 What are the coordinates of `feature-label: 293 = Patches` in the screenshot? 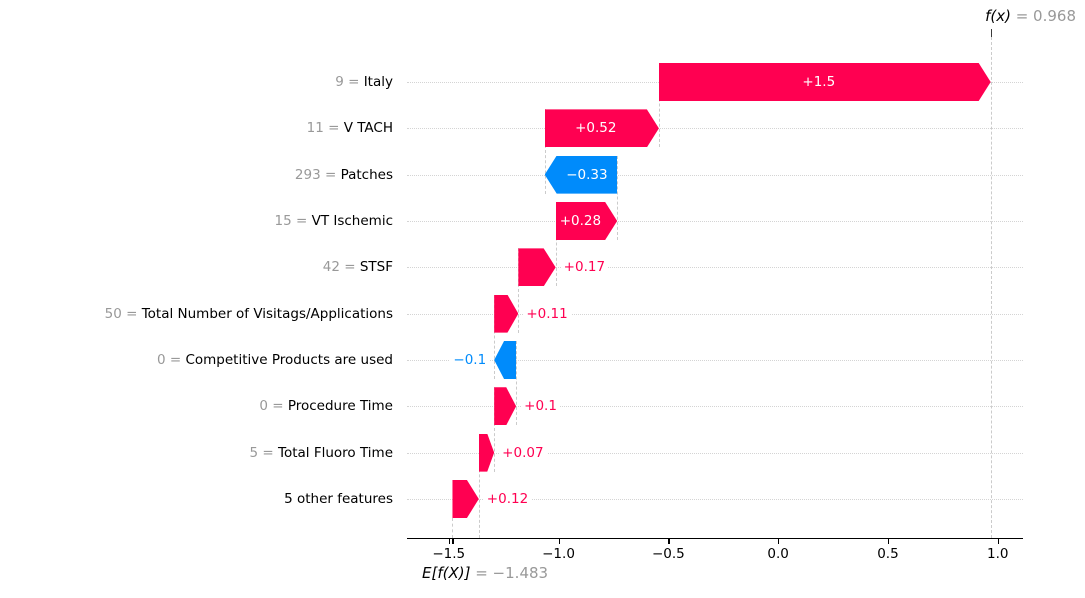 It's located at (344, 175).